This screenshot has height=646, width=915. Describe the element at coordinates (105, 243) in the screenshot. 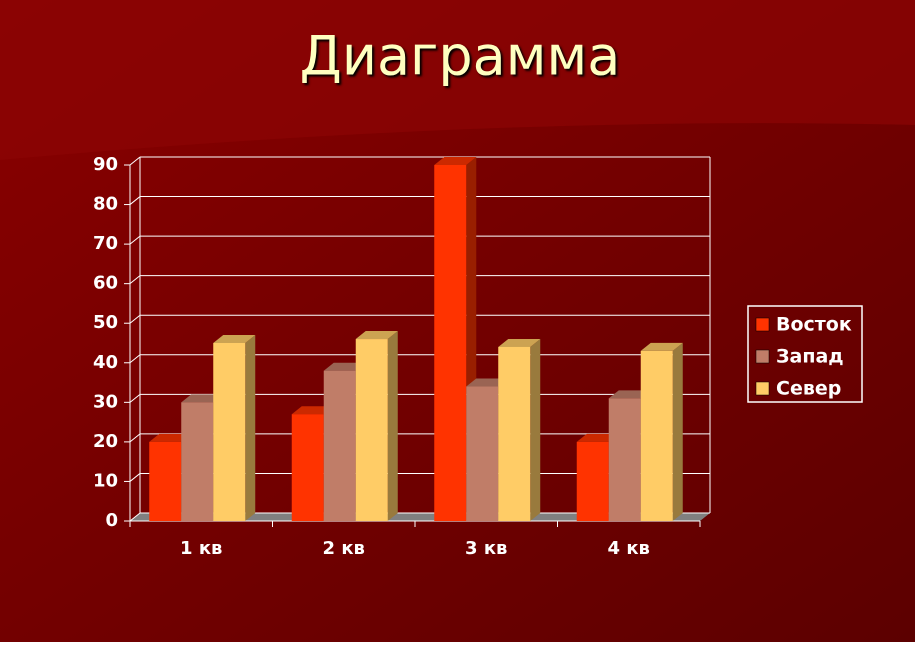

I see `y-tick-label: 70` at that location.